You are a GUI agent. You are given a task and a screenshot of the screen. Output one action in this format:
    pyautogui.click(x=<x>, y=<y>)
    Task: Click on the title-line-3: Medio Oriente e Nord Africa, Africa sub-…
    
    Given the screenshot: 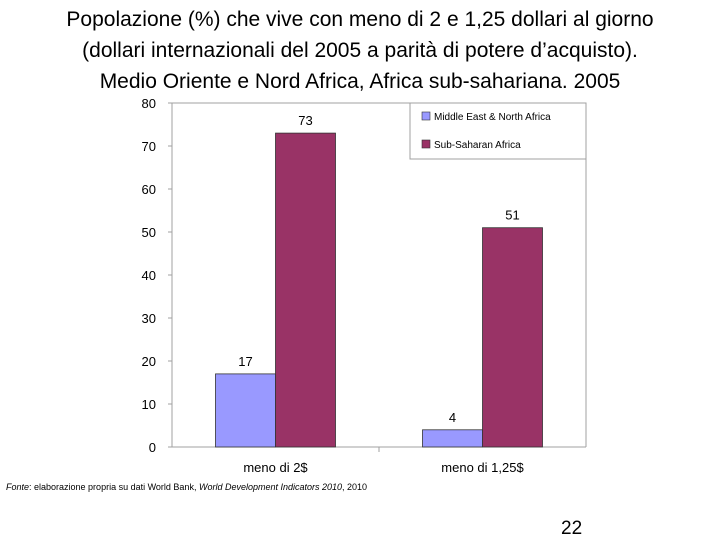 What is the action you would take?
    pyautogui.click(x=360, y=81)
    